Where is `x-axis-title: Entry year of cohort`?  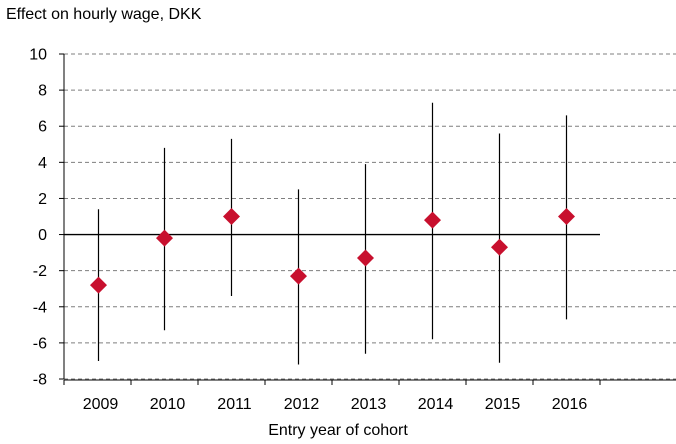
x-axis-title: Entry year of cohort is located at coordinates (338, 430).